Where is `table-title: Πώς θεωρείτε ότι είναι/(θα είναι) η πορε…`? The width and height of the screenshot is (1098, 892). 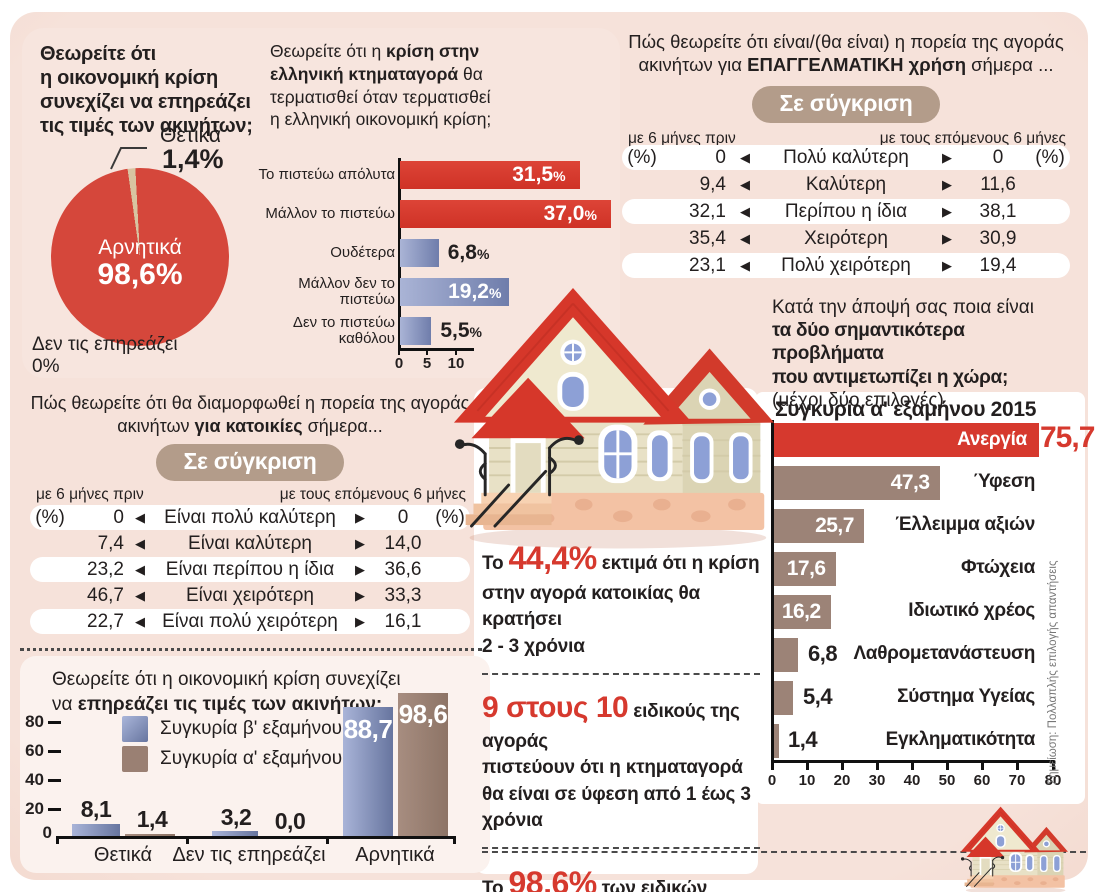 table-title: Πώς θεωρείτε ότι είναι/(θα είναι) η πορε… is located at coordinates (846, 53).